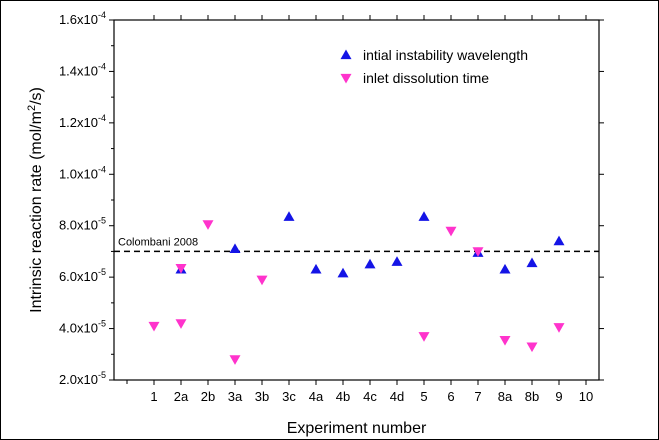 The image size is (659, 440). Describe the element at coordinates (343, 396) in the screenshot. I see `x-tick-label: 4b` at that location.